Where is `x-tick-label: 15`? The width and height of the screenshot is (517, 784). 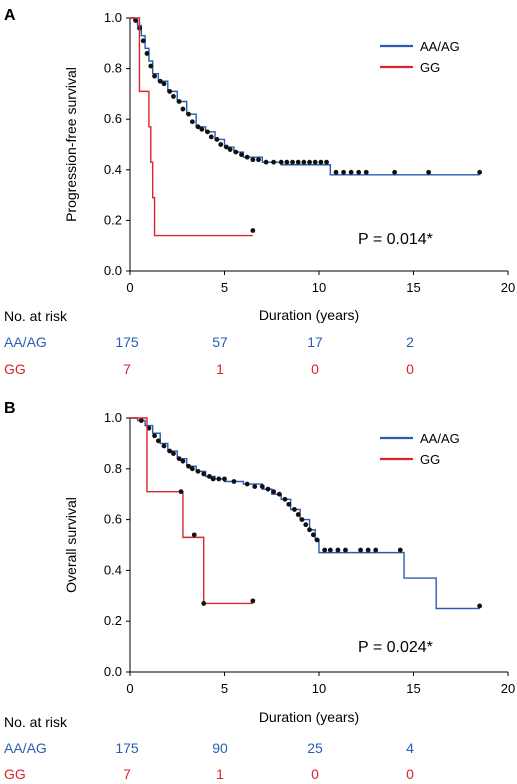 x-tick-label: 15 is located at coordinates (413, 287).